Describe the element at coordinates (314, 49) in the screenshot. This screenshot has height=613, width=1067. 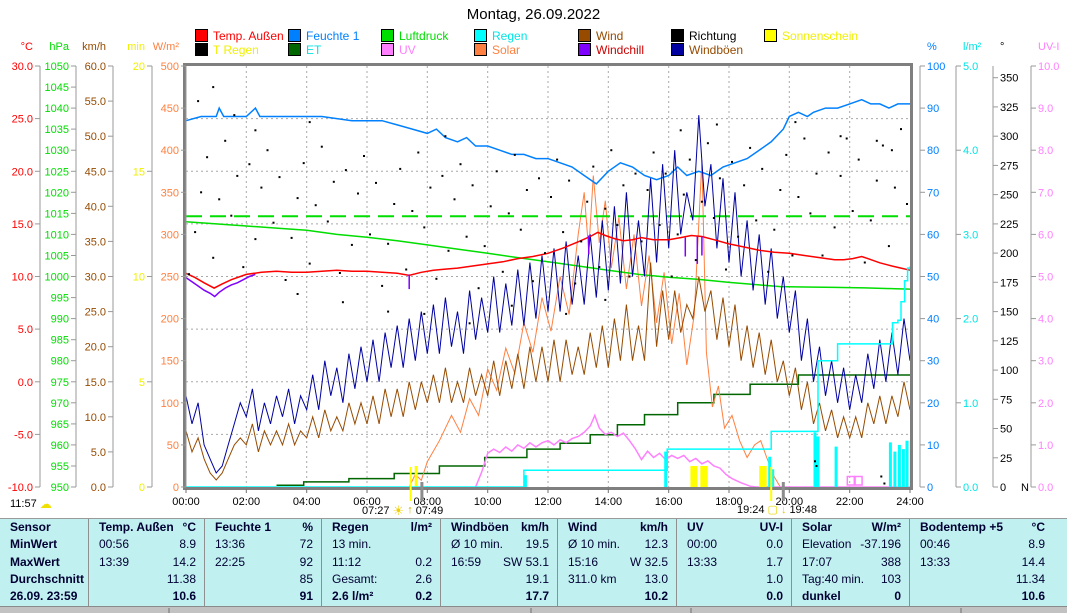
I see `legend-label: ET` at that location.